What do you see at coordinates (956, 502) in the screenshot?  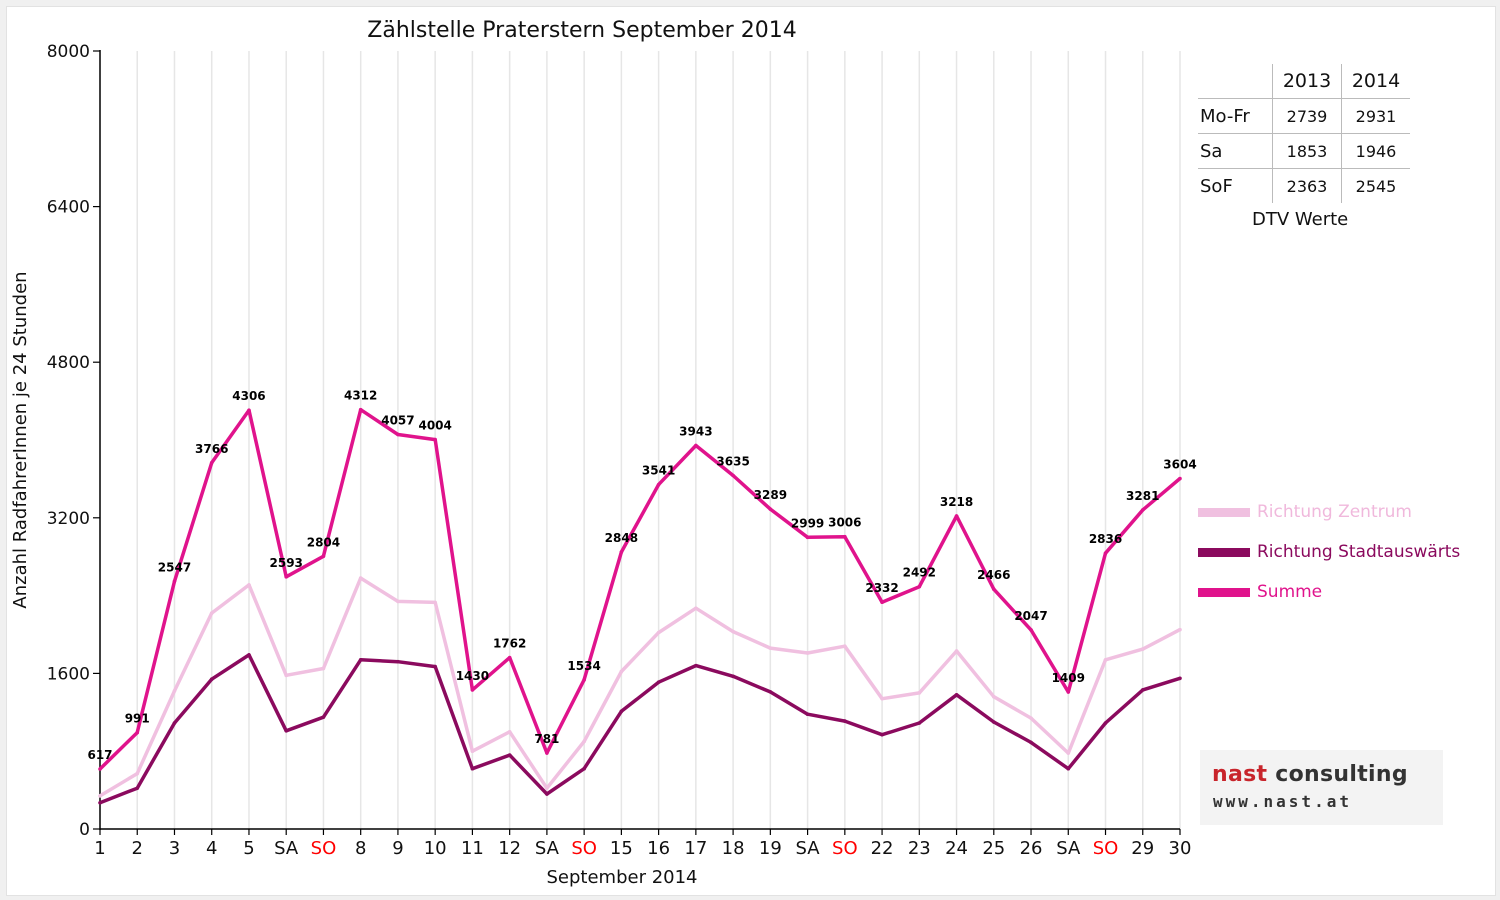 I see `data-label: 3218` at bounding box center [956, 502].